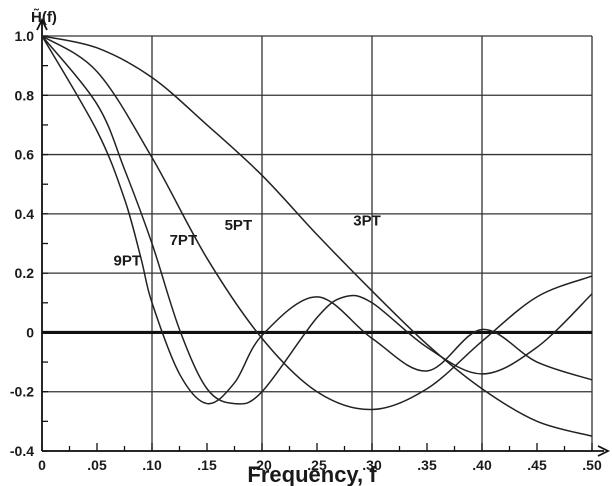 The height and width of the screenshot is (486, 612). What do you see at coordinates (22, 392) in the screenshot?
I see `y-tick-label: -0.2` at bounding box center [22, 392].